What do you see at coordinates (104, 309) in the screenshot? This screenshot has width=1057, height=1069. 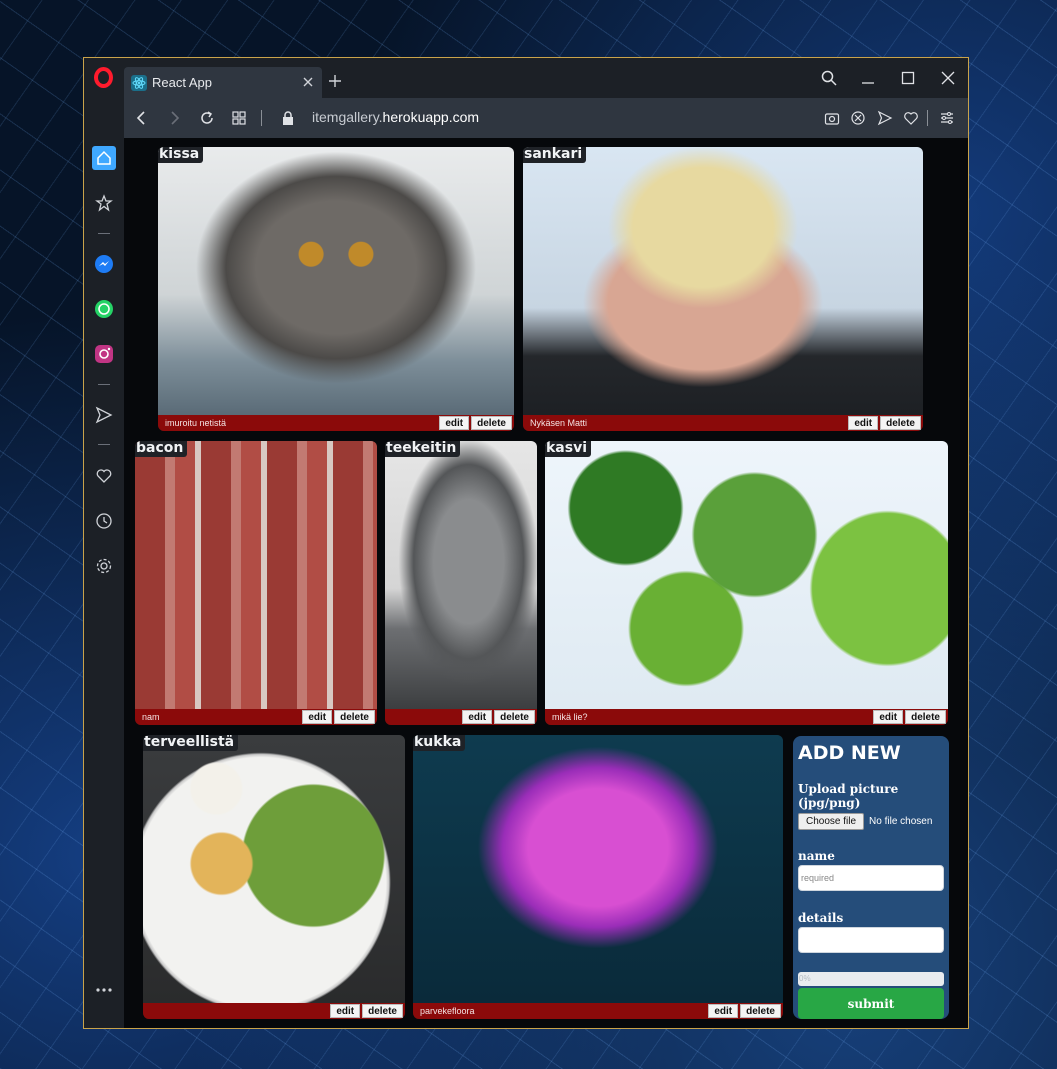 I see `whatsapp-icon` at bounding box center [104, 309].